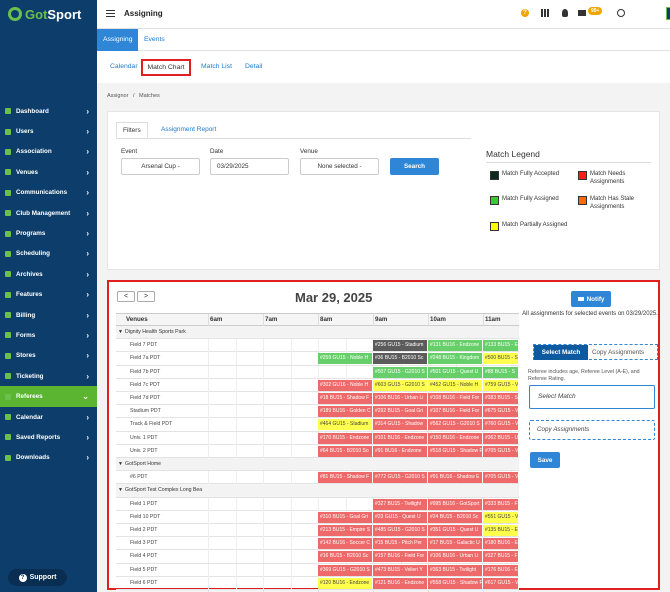  Describe the element at coordinates (345, 438) in the screenshot. I see `match-block: #170 BU15 - Endzone` at that location.